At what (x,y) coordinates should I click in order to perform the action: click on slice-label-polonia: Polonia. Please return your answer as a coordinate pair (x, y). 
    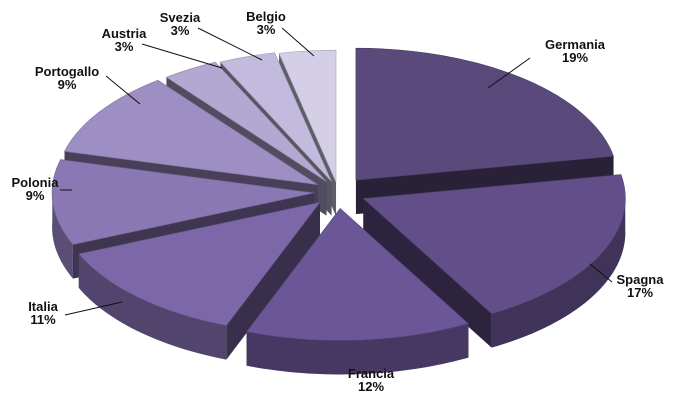
    Looking at the image, I should click on (36, 182).